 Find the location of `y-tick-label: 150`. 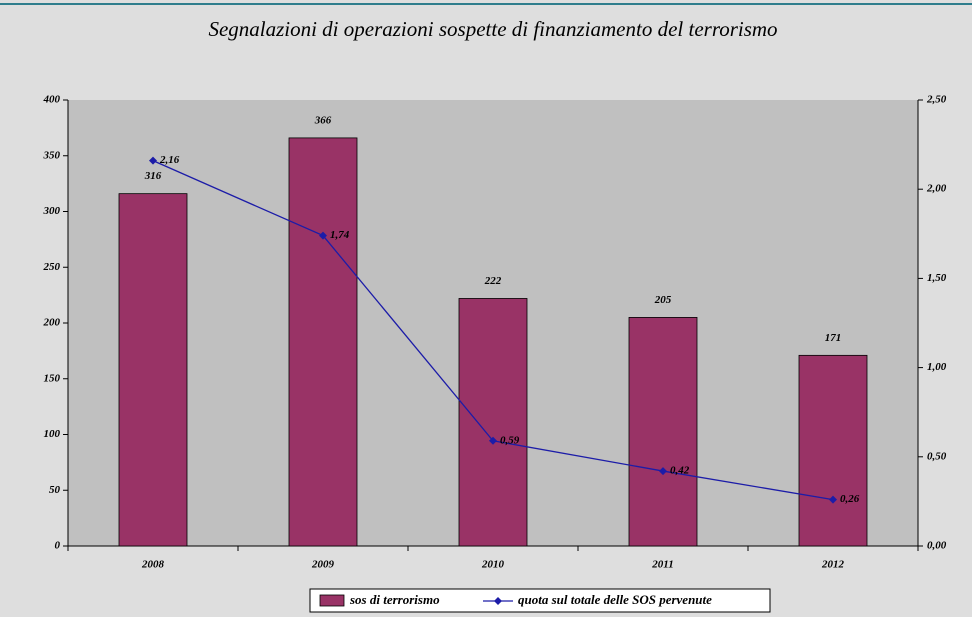

y-tick-label: 150 is located at coordinates (52, 378).